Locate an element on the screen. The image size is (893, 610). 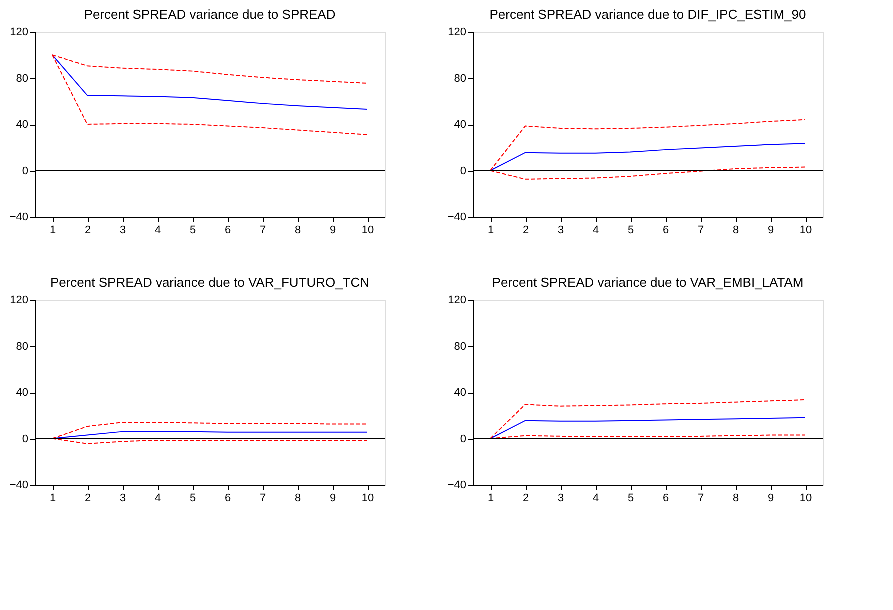
chart-title: Percent SPREAD variance due to SPREAD is located at coordinates (210, 14).